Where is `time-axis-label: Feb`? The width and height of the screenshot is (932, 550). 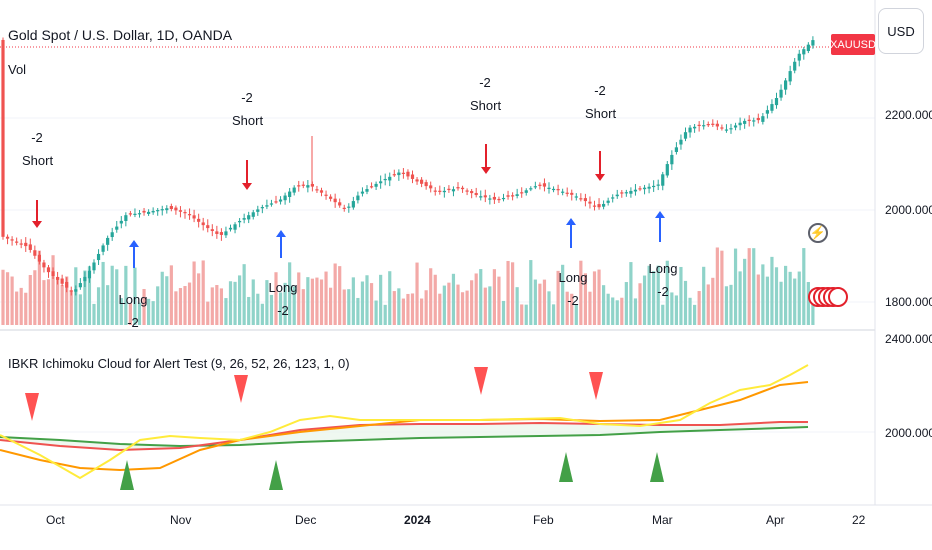 time-axis-label: Feb is located at coordinates (543, 520).